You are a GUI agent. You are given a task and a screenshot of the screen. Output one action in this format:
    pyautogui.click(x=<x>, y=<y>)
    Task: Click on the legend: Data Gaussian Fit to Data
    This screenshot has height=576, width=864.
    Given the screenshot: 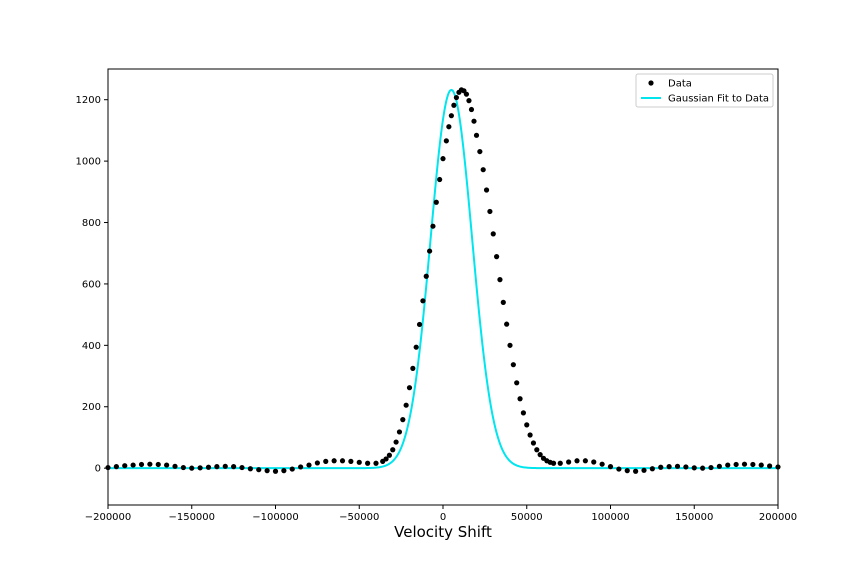 What is the action you would take?
    pyautogui.click(x=704, y=90)
    